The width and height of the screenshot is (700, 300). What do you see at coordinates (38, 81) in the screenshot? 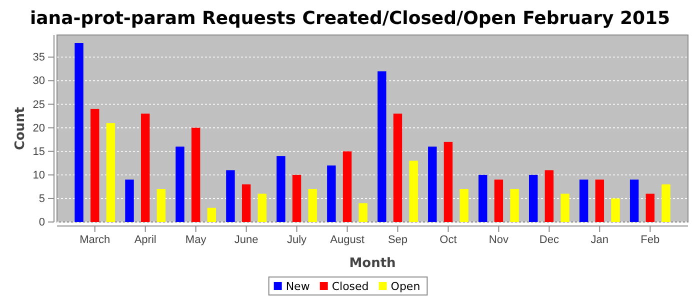
I see `y-tick-label: 30` at bounding box center [38, 81].